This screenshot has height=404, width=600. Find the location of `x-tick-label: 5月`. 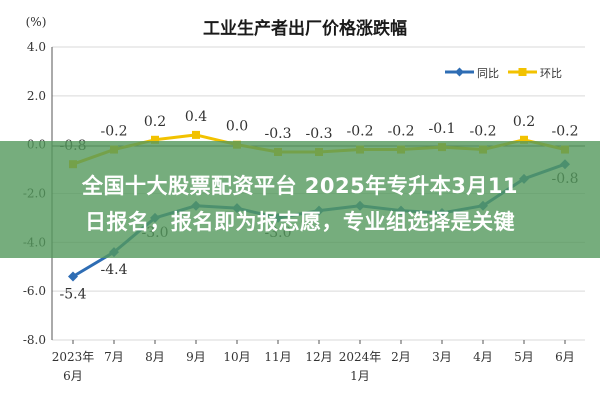

x-tick-label: 5月 is located at coordinates (524, 357).